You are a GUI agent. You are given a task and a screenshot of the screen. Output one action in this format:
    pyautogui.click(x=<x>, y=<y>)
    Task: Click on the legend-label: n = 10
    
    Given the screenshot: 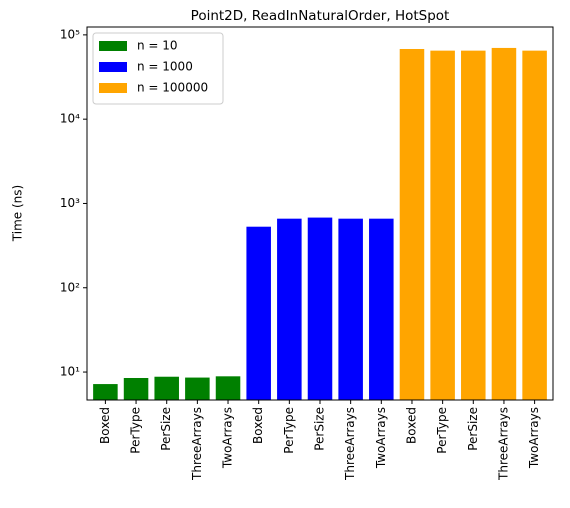 What is the action you would take?
    pyautogui.click(x=157, y=46)
    